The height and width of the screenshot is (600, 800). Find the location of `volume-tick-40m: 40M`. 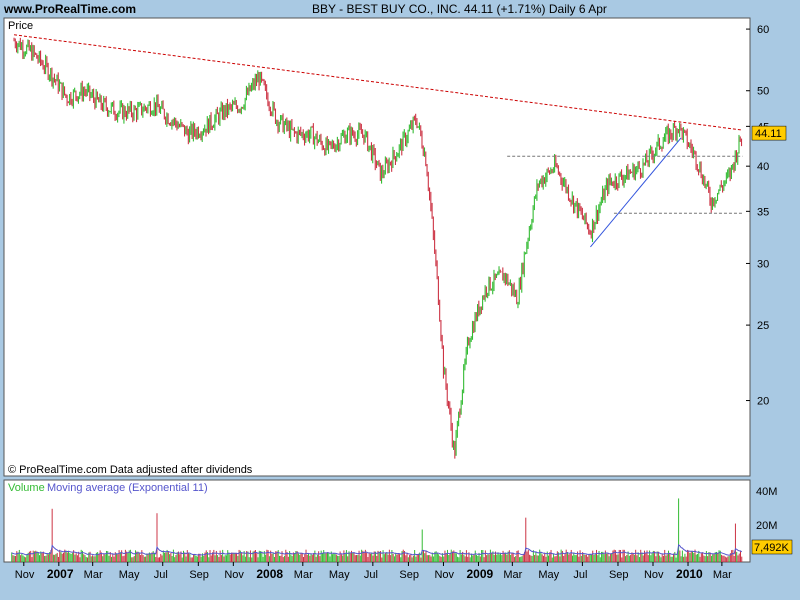

volume-tick-40m: 40M is located at coordinates (766, 492).